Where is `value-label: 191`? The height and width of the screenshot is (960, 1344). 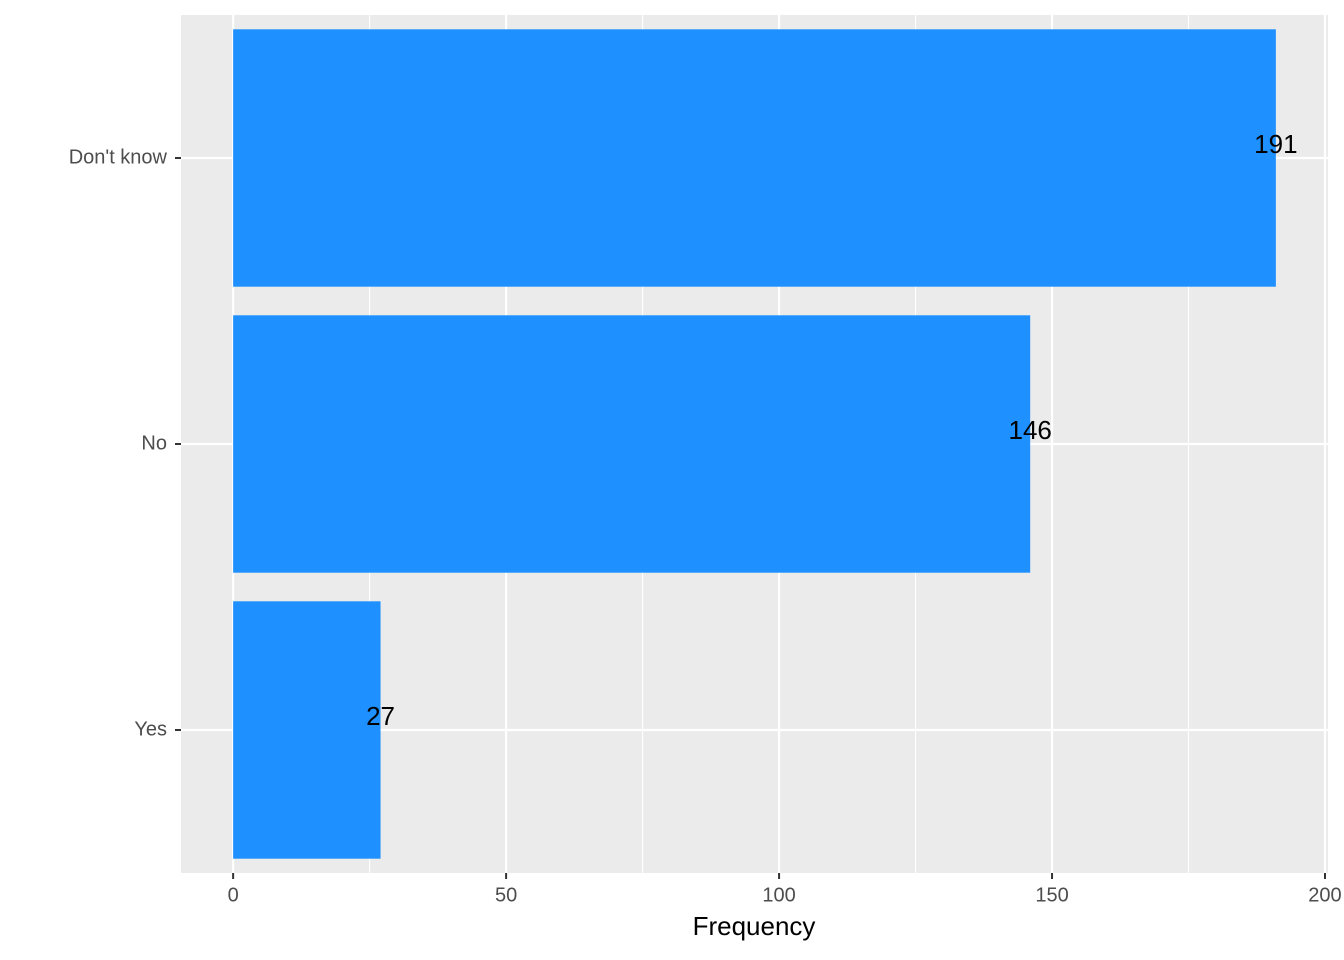 value-label: 191 is located at coordinates (1275, 144).